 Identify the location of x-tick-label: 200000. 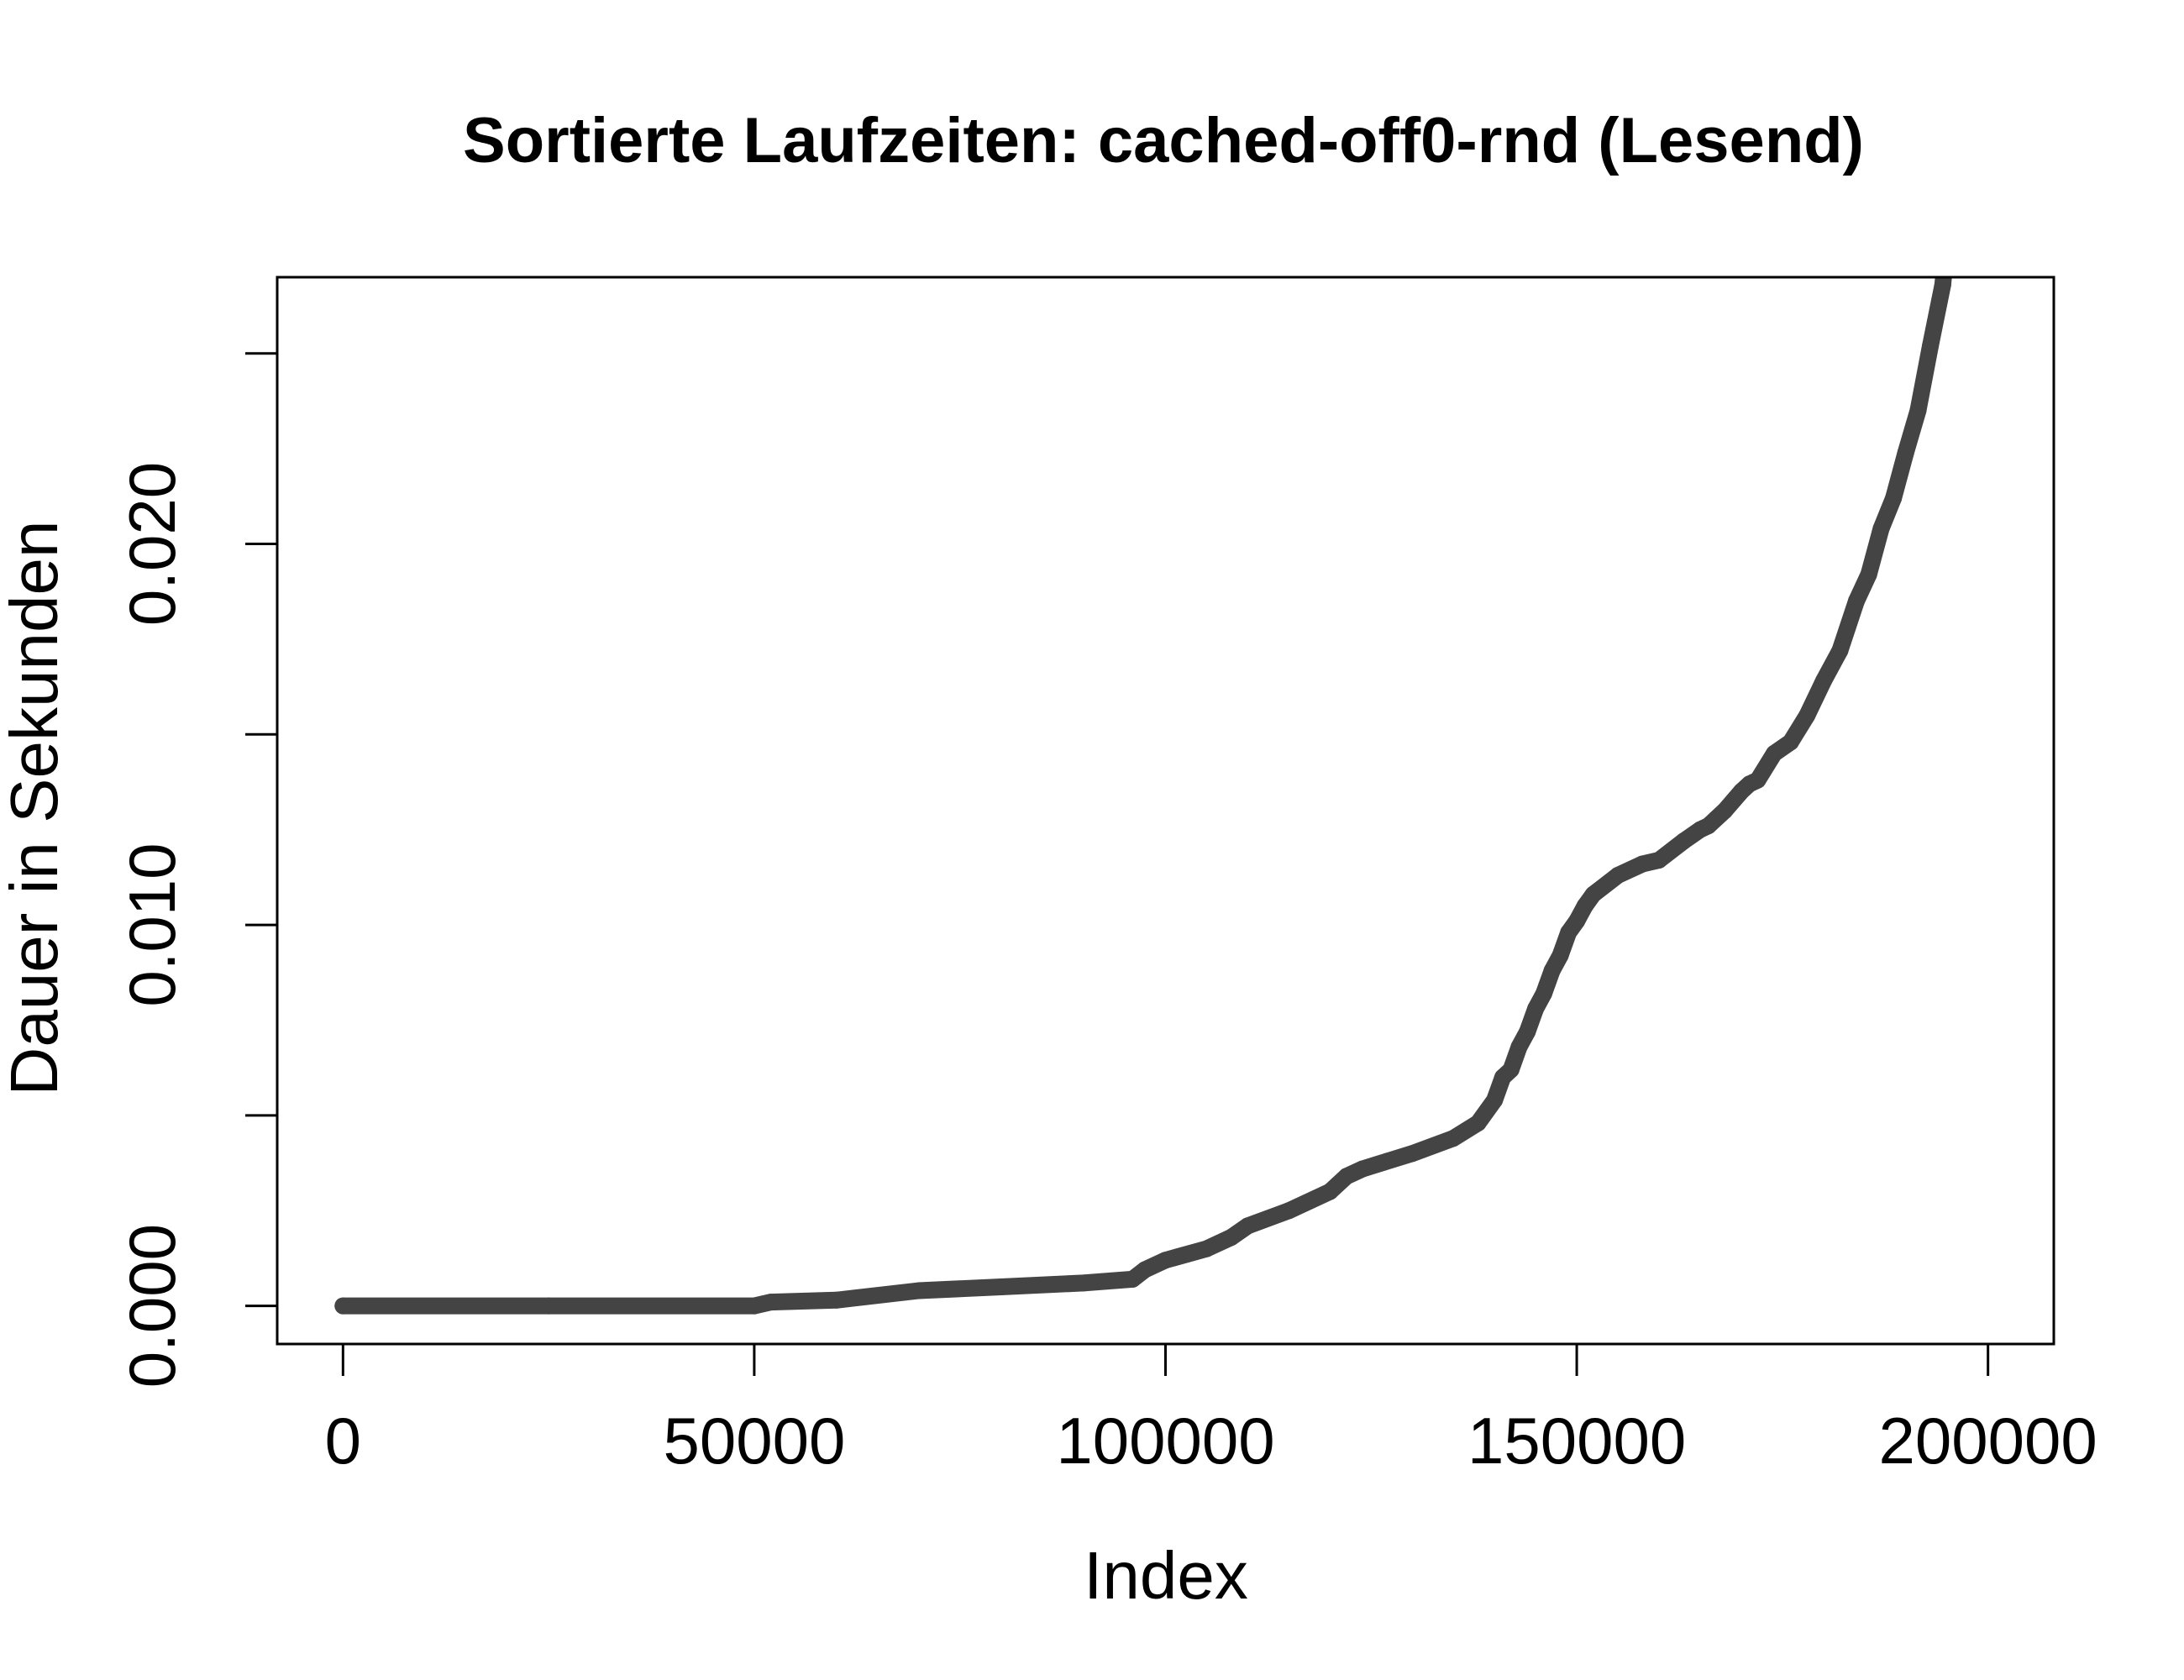
(1988, 1441).